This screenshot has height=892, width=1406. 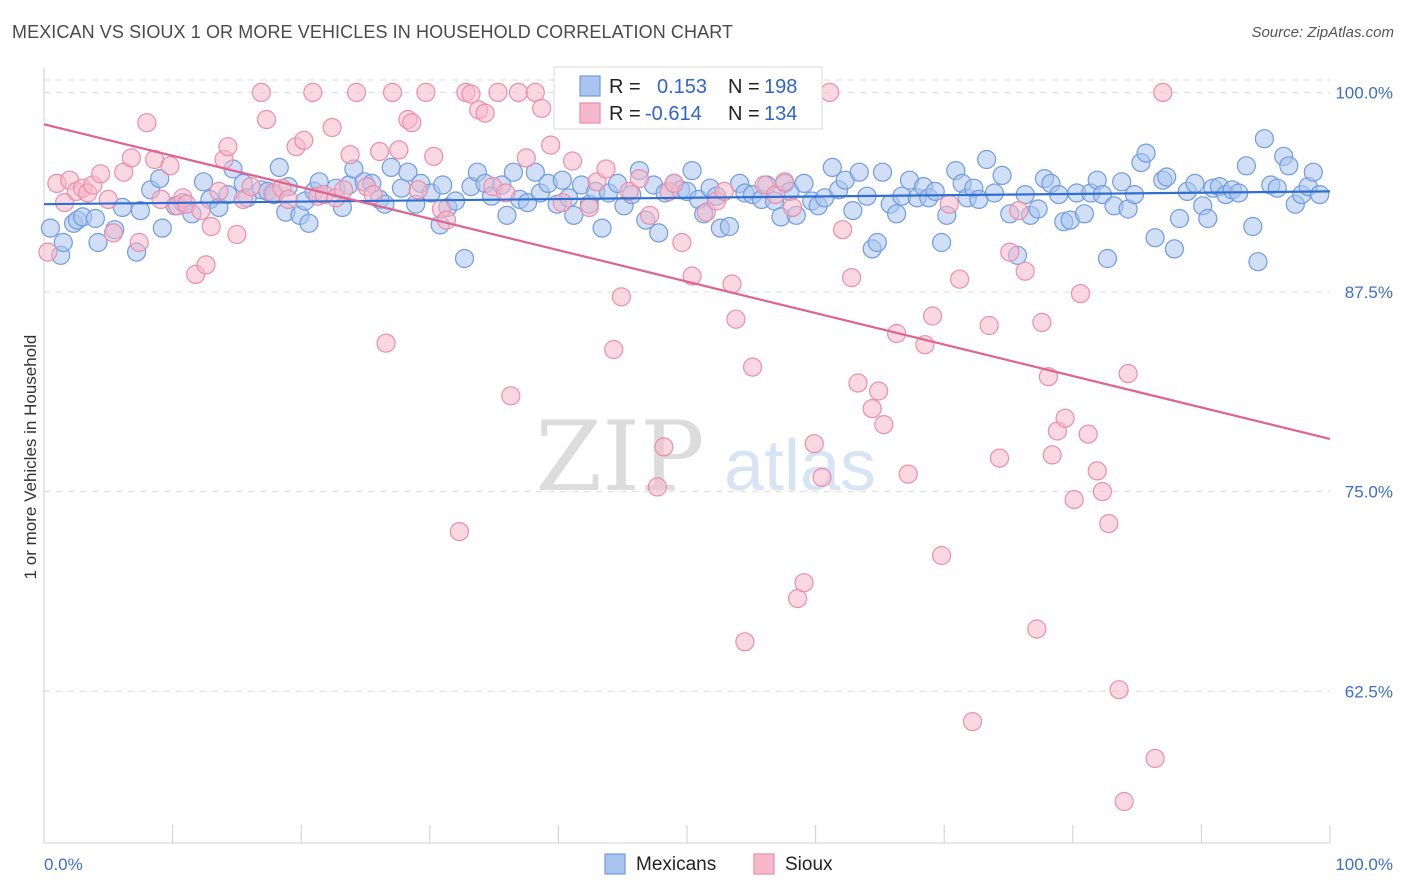 I want to click on legend-n-label-mexicans: N =, so click(x=744, y=87).